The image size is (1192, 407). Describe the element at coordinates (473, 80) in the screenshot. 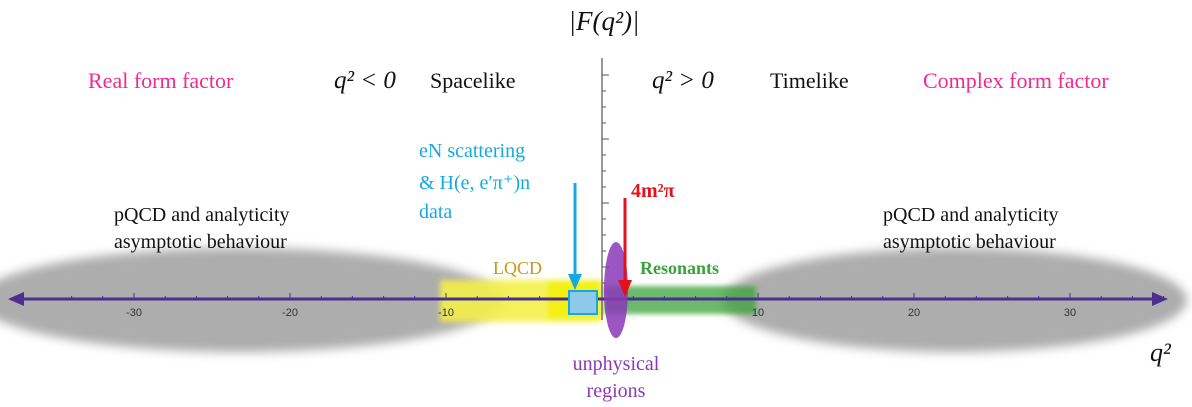

I see `spacelike-label: Spacelike` at that location.